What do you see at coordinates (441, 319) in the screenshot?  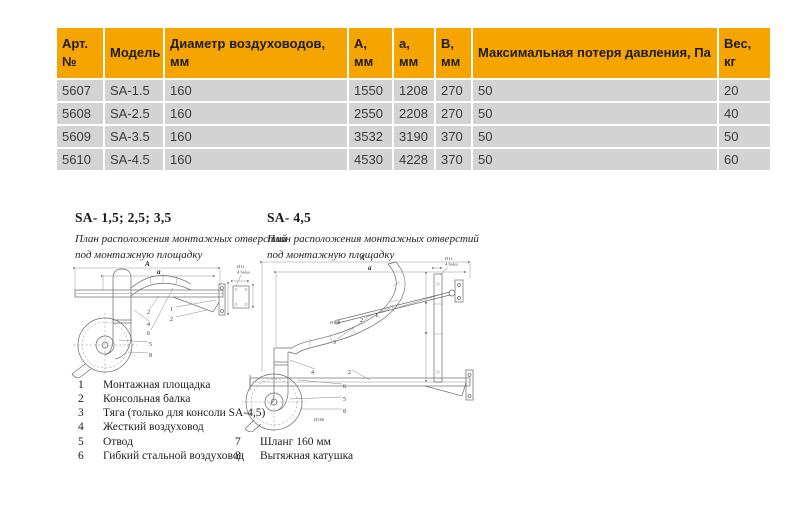 I see `right-plate-detail: Ø11 4 holes` at bounding box center [441, 319].